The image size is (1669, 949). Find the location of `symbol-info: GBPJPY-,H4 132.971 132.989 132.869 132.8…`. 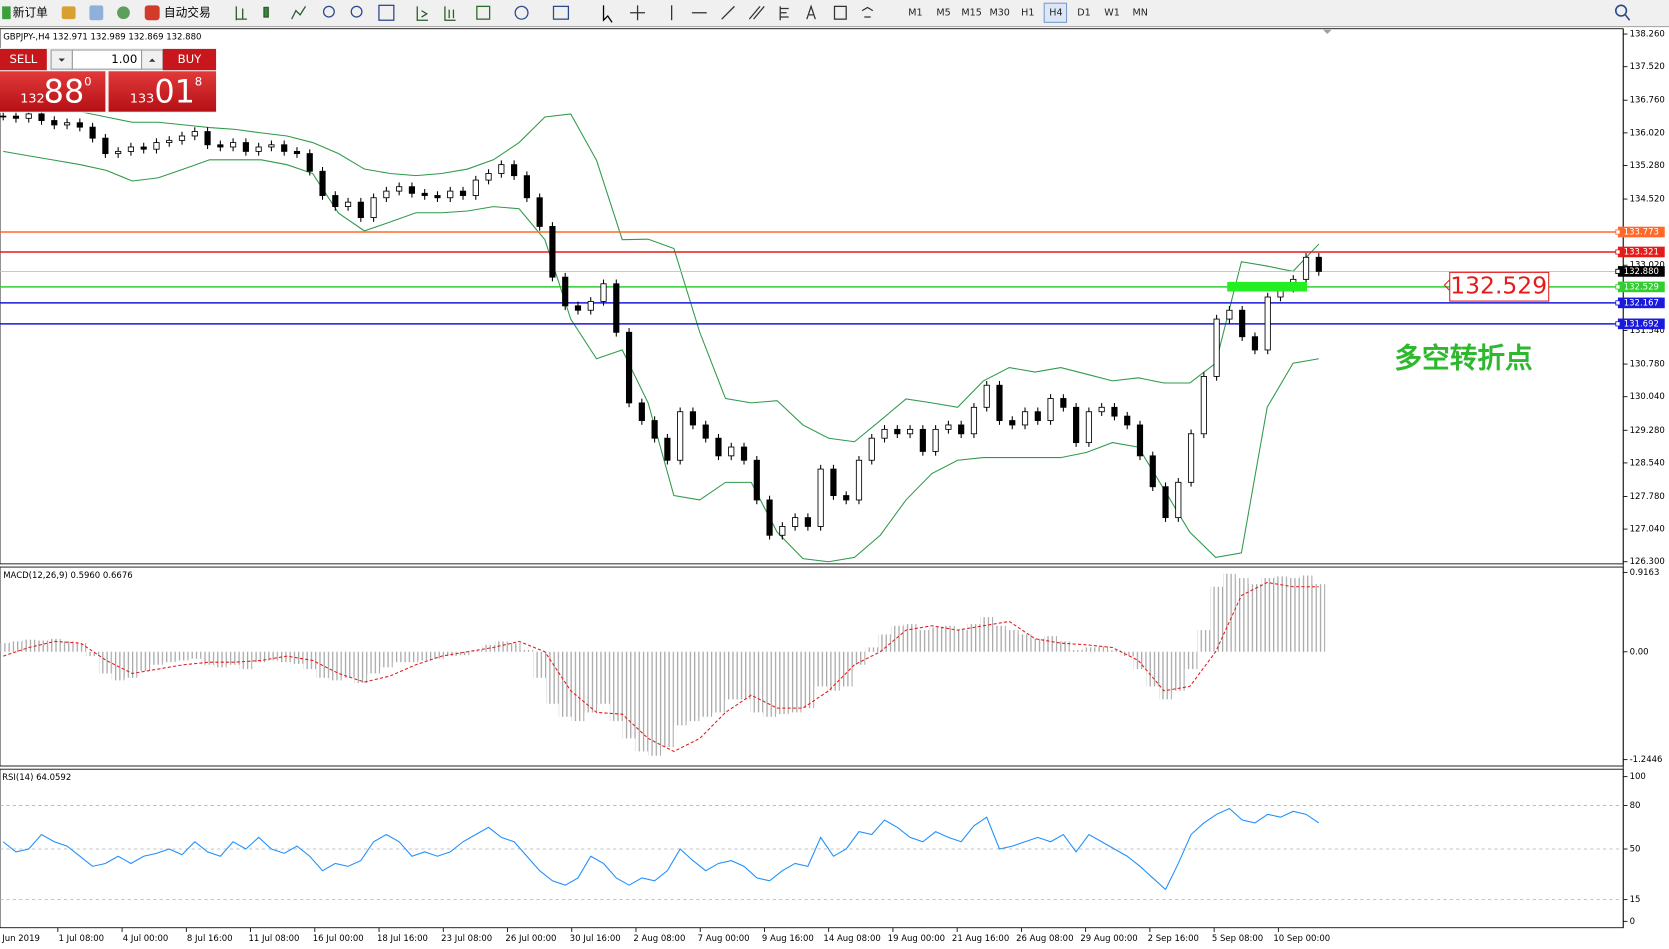

symbol-info: GBPJPY-,H4 132.971 132.989 132.869 132.8… is located at coordinates (102, 38).